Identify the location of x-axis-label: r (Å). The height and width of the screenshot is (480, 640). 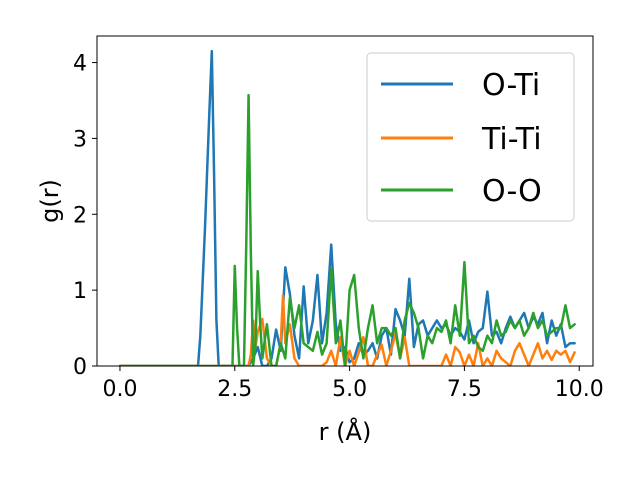
(345, 431).